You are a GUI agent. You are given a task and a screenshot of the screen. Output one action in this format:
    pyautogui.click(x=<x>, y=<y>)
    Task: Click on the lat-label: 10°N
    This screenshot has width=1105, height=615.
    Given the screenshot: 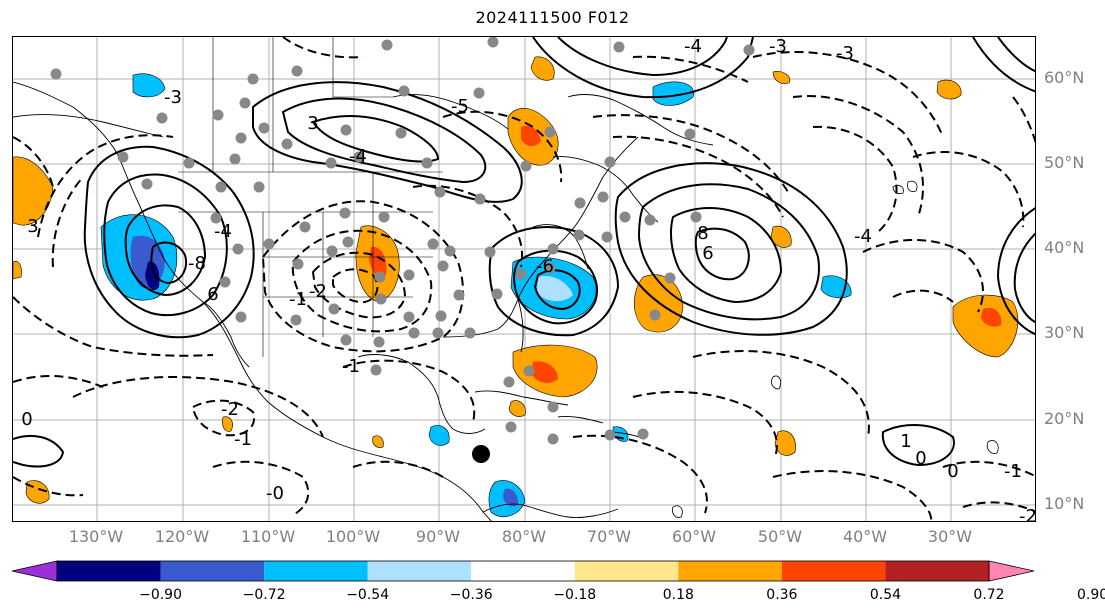 What is the action you would take?
    pyautogui.click(x=1064, y=503)
    